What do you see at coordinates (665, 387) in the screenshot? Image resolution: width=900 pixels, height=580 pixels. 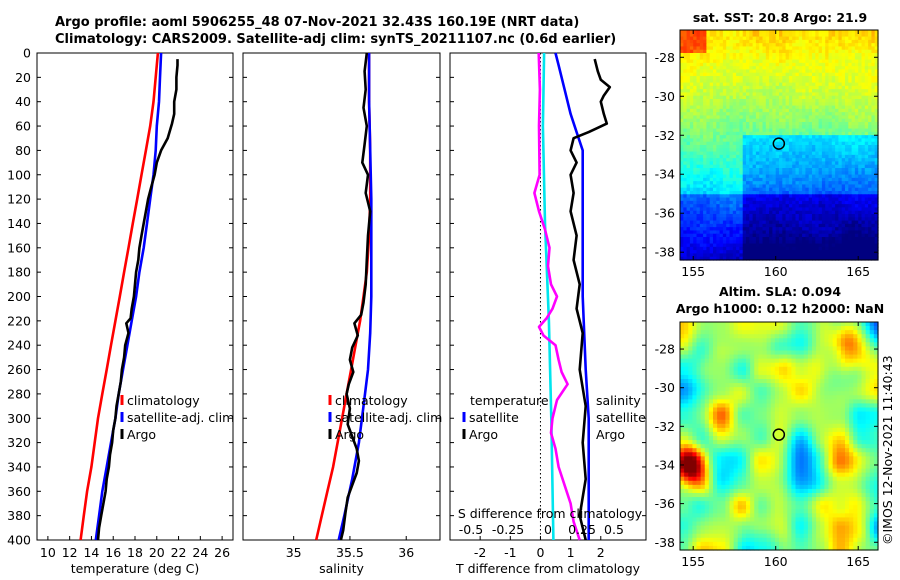 I see `map-y-tick-label-sla_map-1: -30` at bounding box center [665, 387].